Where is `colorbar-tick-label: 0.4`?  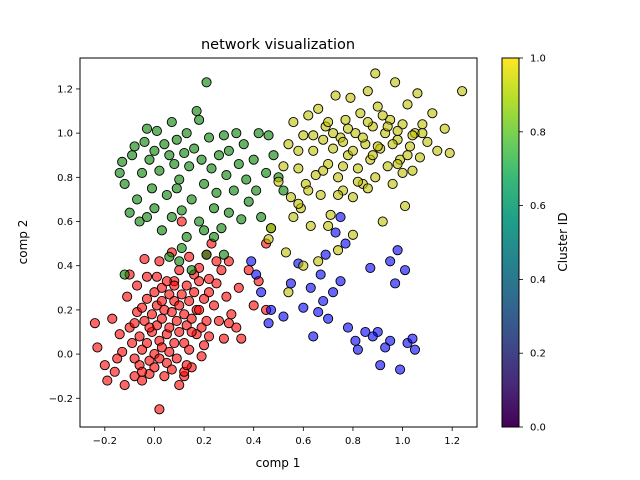 colorbar-tick-label: 0.4 is located at coordinates (538, 280).